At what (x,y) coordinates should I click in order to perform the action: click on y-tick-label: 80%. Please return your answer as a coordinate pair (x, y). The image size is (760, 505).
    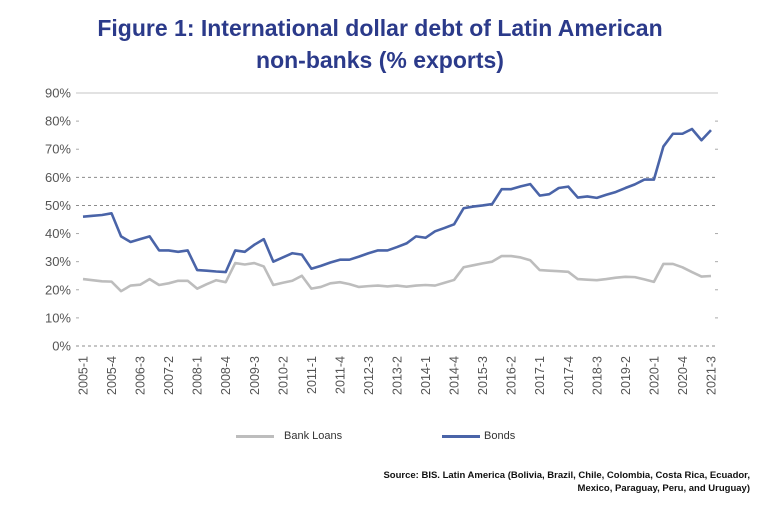
    Looking at the image, I should click on (58, 121).